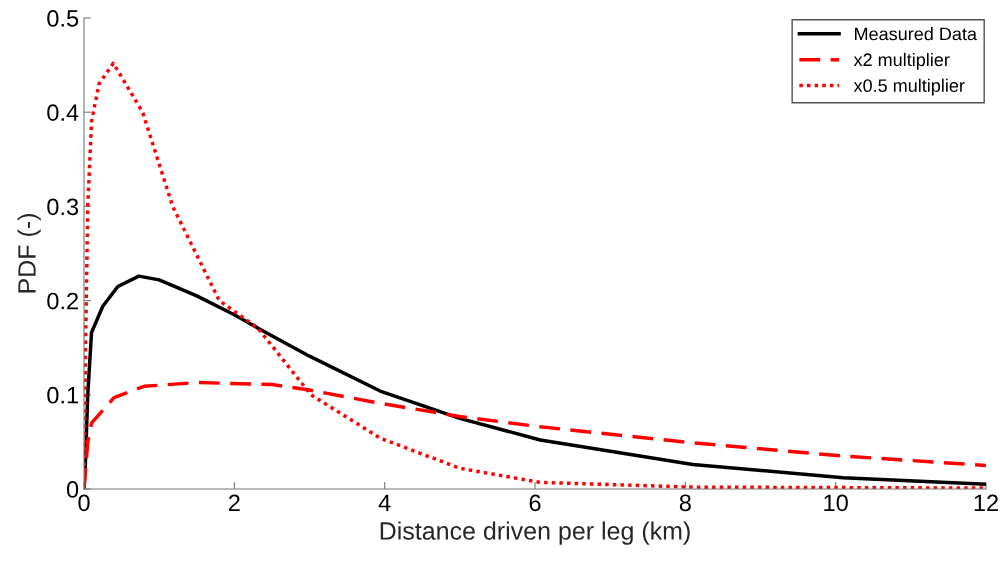 The width and height of the screenshot is (1002, 561). What do you see at coordinates (916, 34) in the screenshot?
I see `legend-label: Measured Data` at bounding box center [916, 34].